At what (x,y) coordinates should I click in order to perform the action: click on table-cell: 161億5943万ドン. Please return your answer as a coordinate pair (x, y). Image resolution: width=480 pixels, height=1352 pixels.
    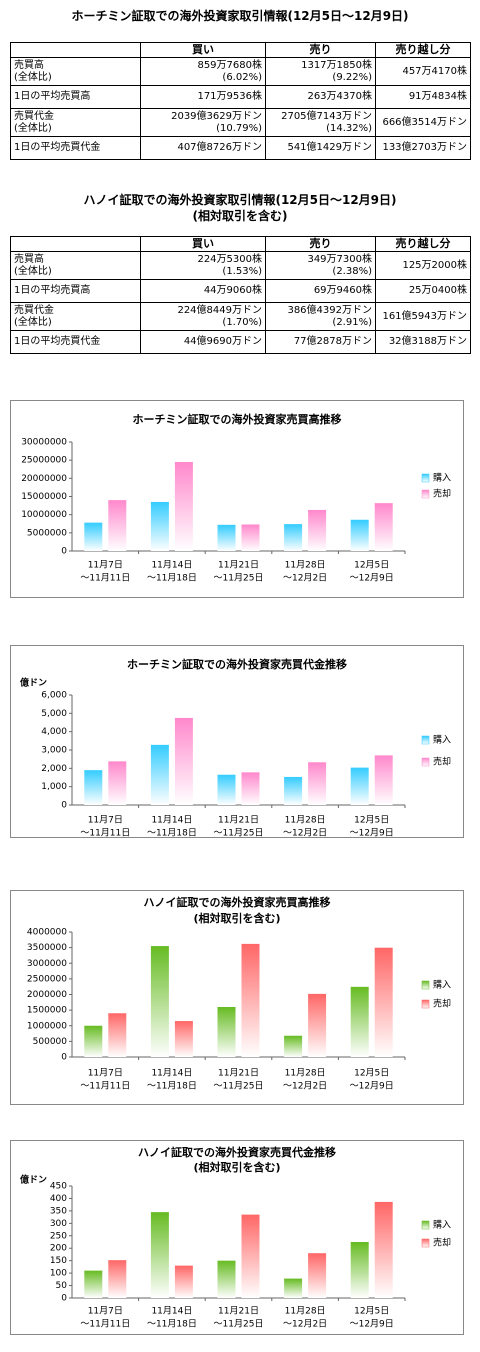
    Looking at the image, I should click on (423, 316).